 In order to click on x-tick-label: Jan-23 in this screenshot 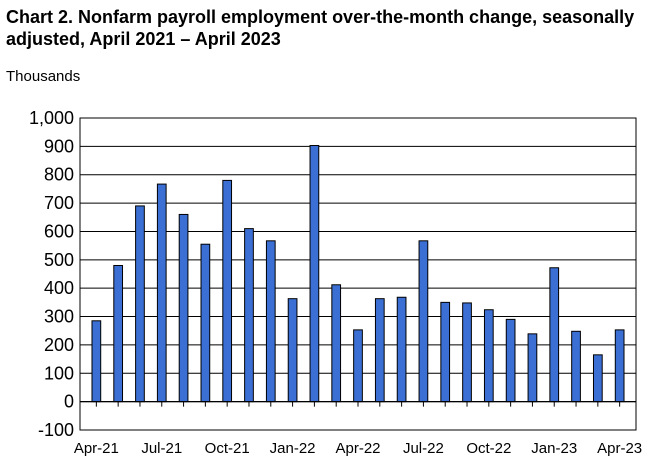, I will do `click(554, 448)`.